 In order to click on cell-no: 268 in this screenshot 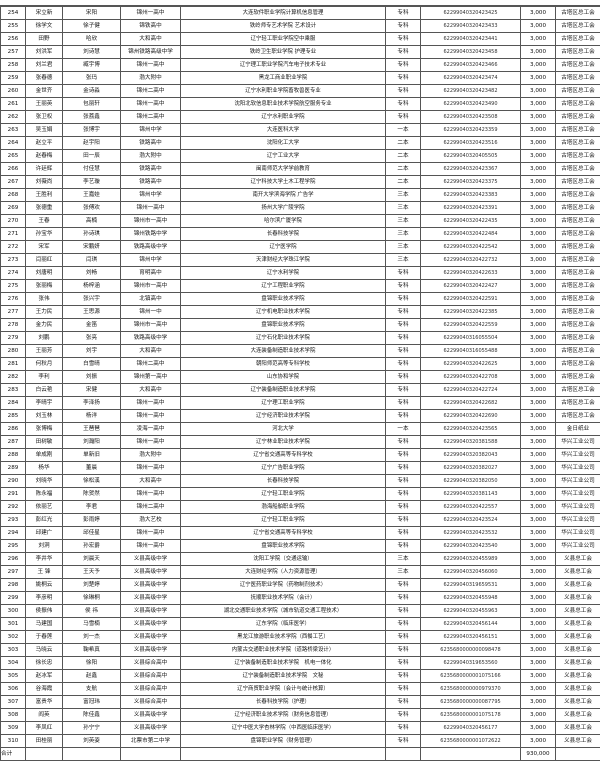, I will do `click(13, 195)`.